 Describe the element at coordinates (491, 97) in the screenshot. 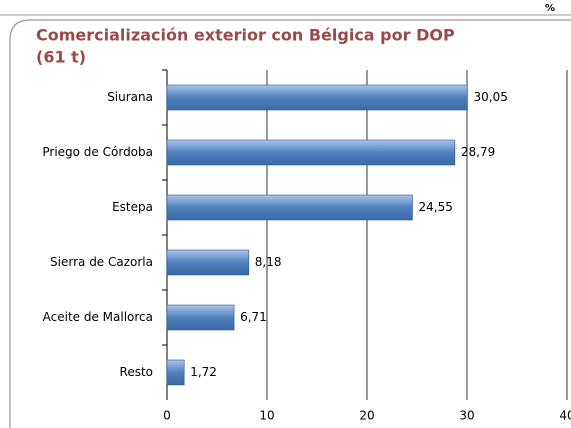

I see `value-label: 30,05` at that location.